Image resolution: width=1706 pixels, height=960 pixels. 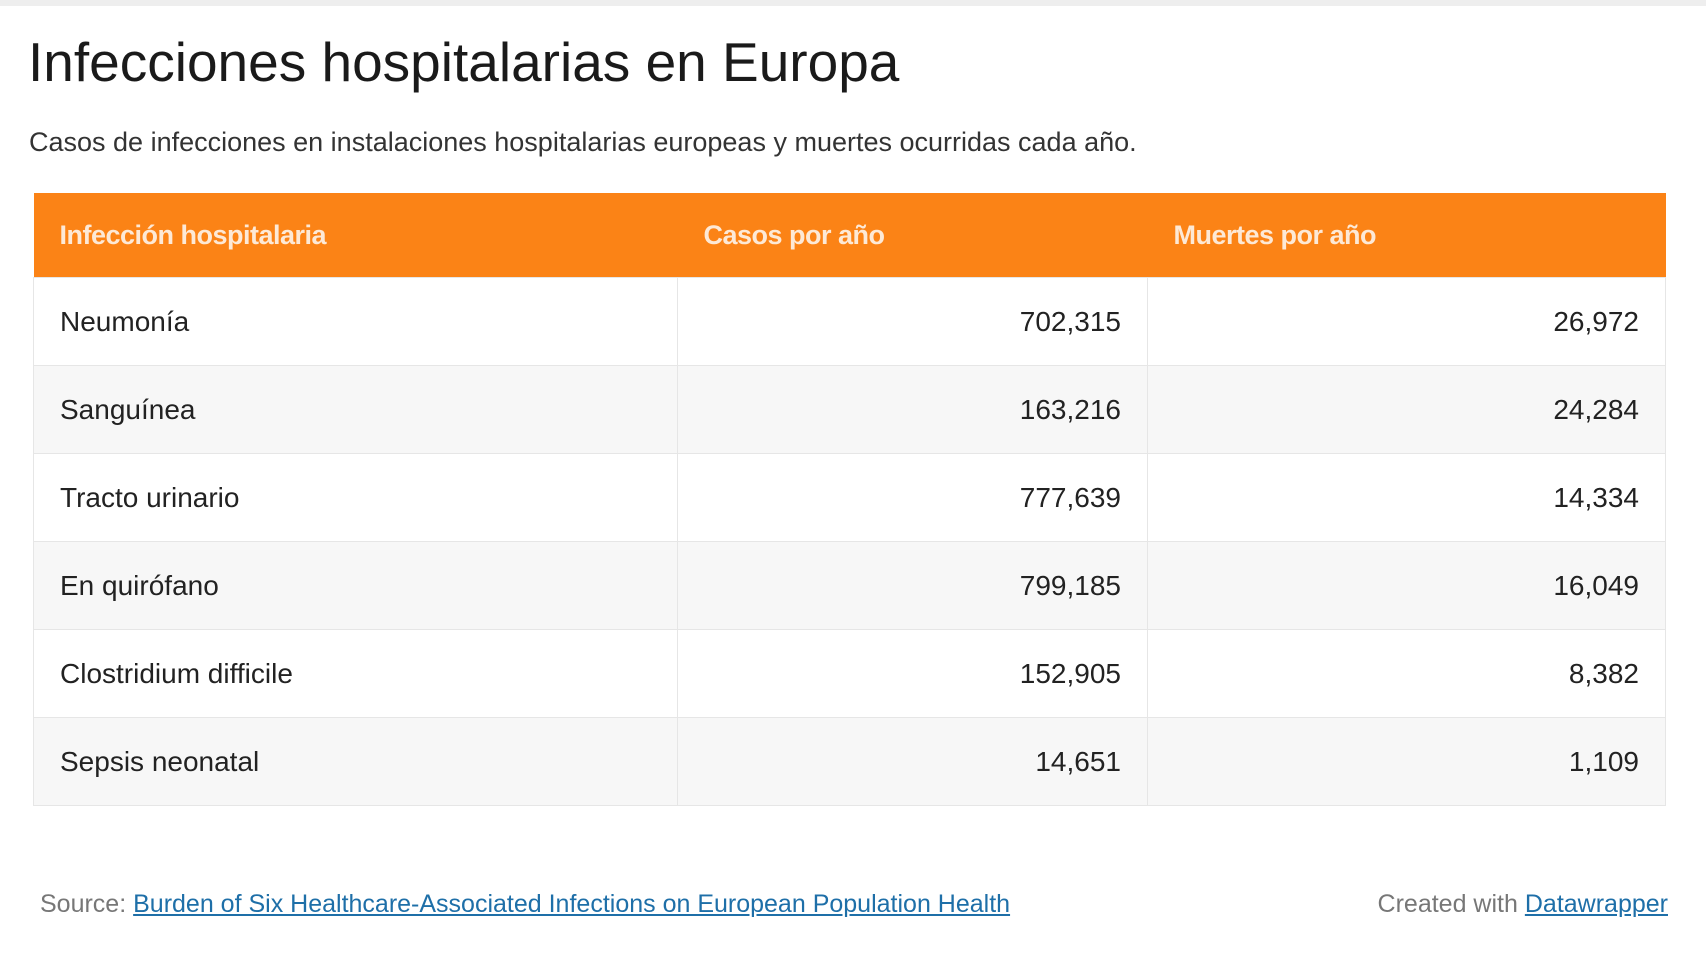 I want to click on cell-infection: Tracto urinario, so click(x=355, y=497).